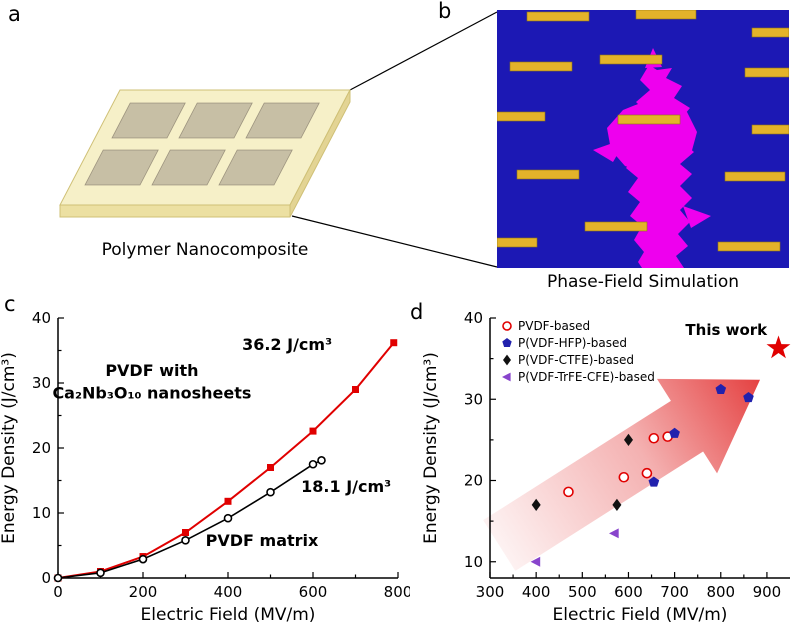 The height and width of the screenshot is (633, 800). I want to click on chart-annotation: 18.1 J/cm³, so click(346, 486).